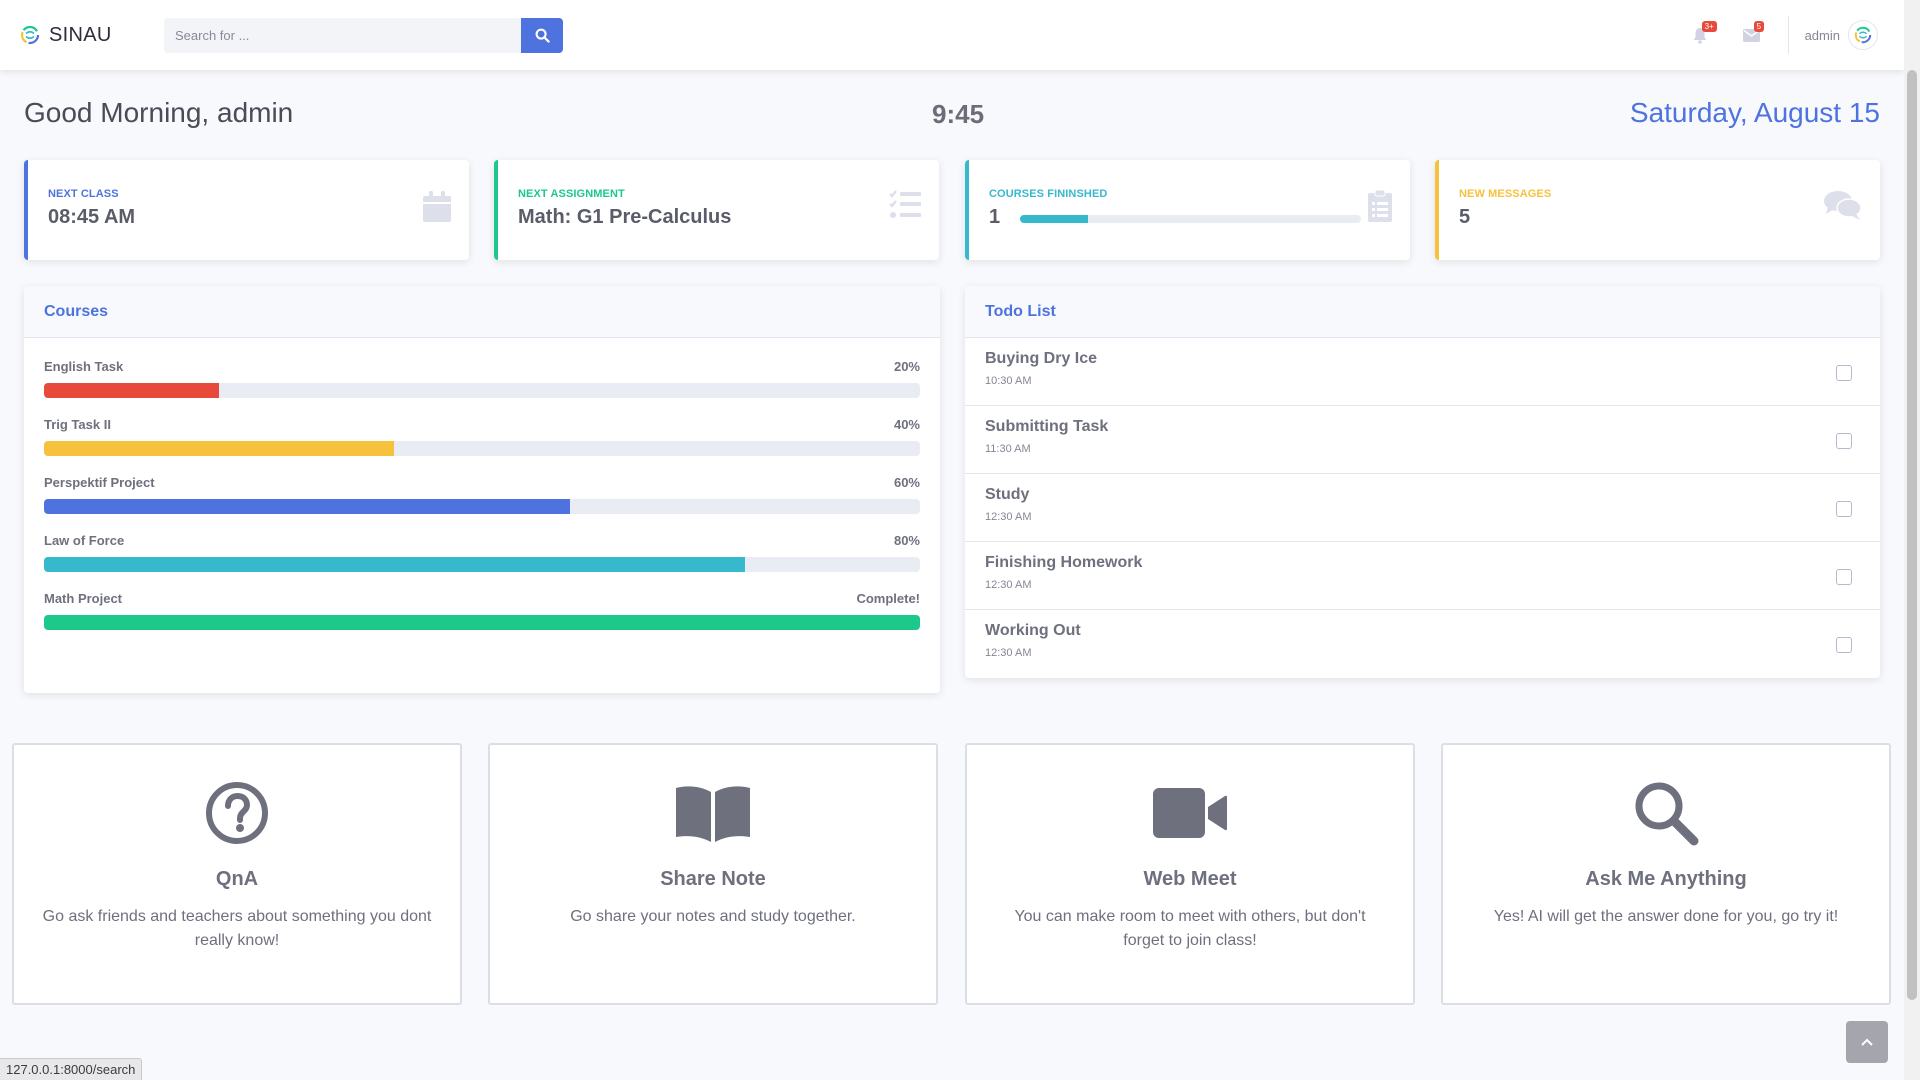 This screenshot has width=1920, height=1080. What do you see at coordinates (1912, 535) in the screenshot?
I see `scrollbar-thumb` at bounding box center [1912, 535].